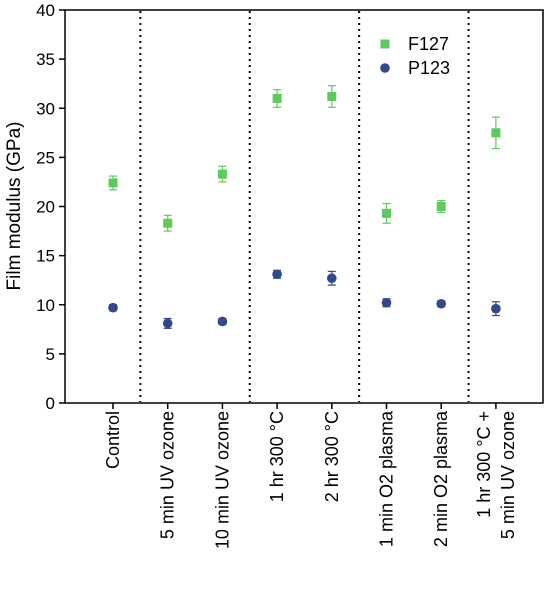 This screenshot has height=592, width=550. I want to click on y-axis-label: Film modulus (GPa), so click(14, 206).